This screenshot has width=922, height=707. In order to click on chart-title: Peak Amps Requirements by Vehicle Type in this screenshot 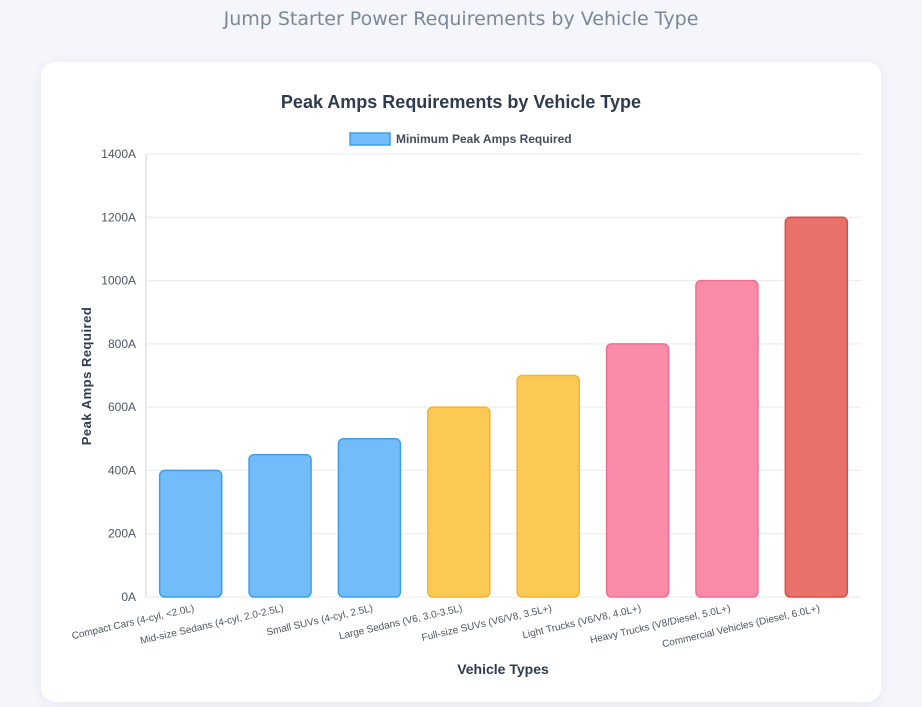, I will do `click(461, 102)`.